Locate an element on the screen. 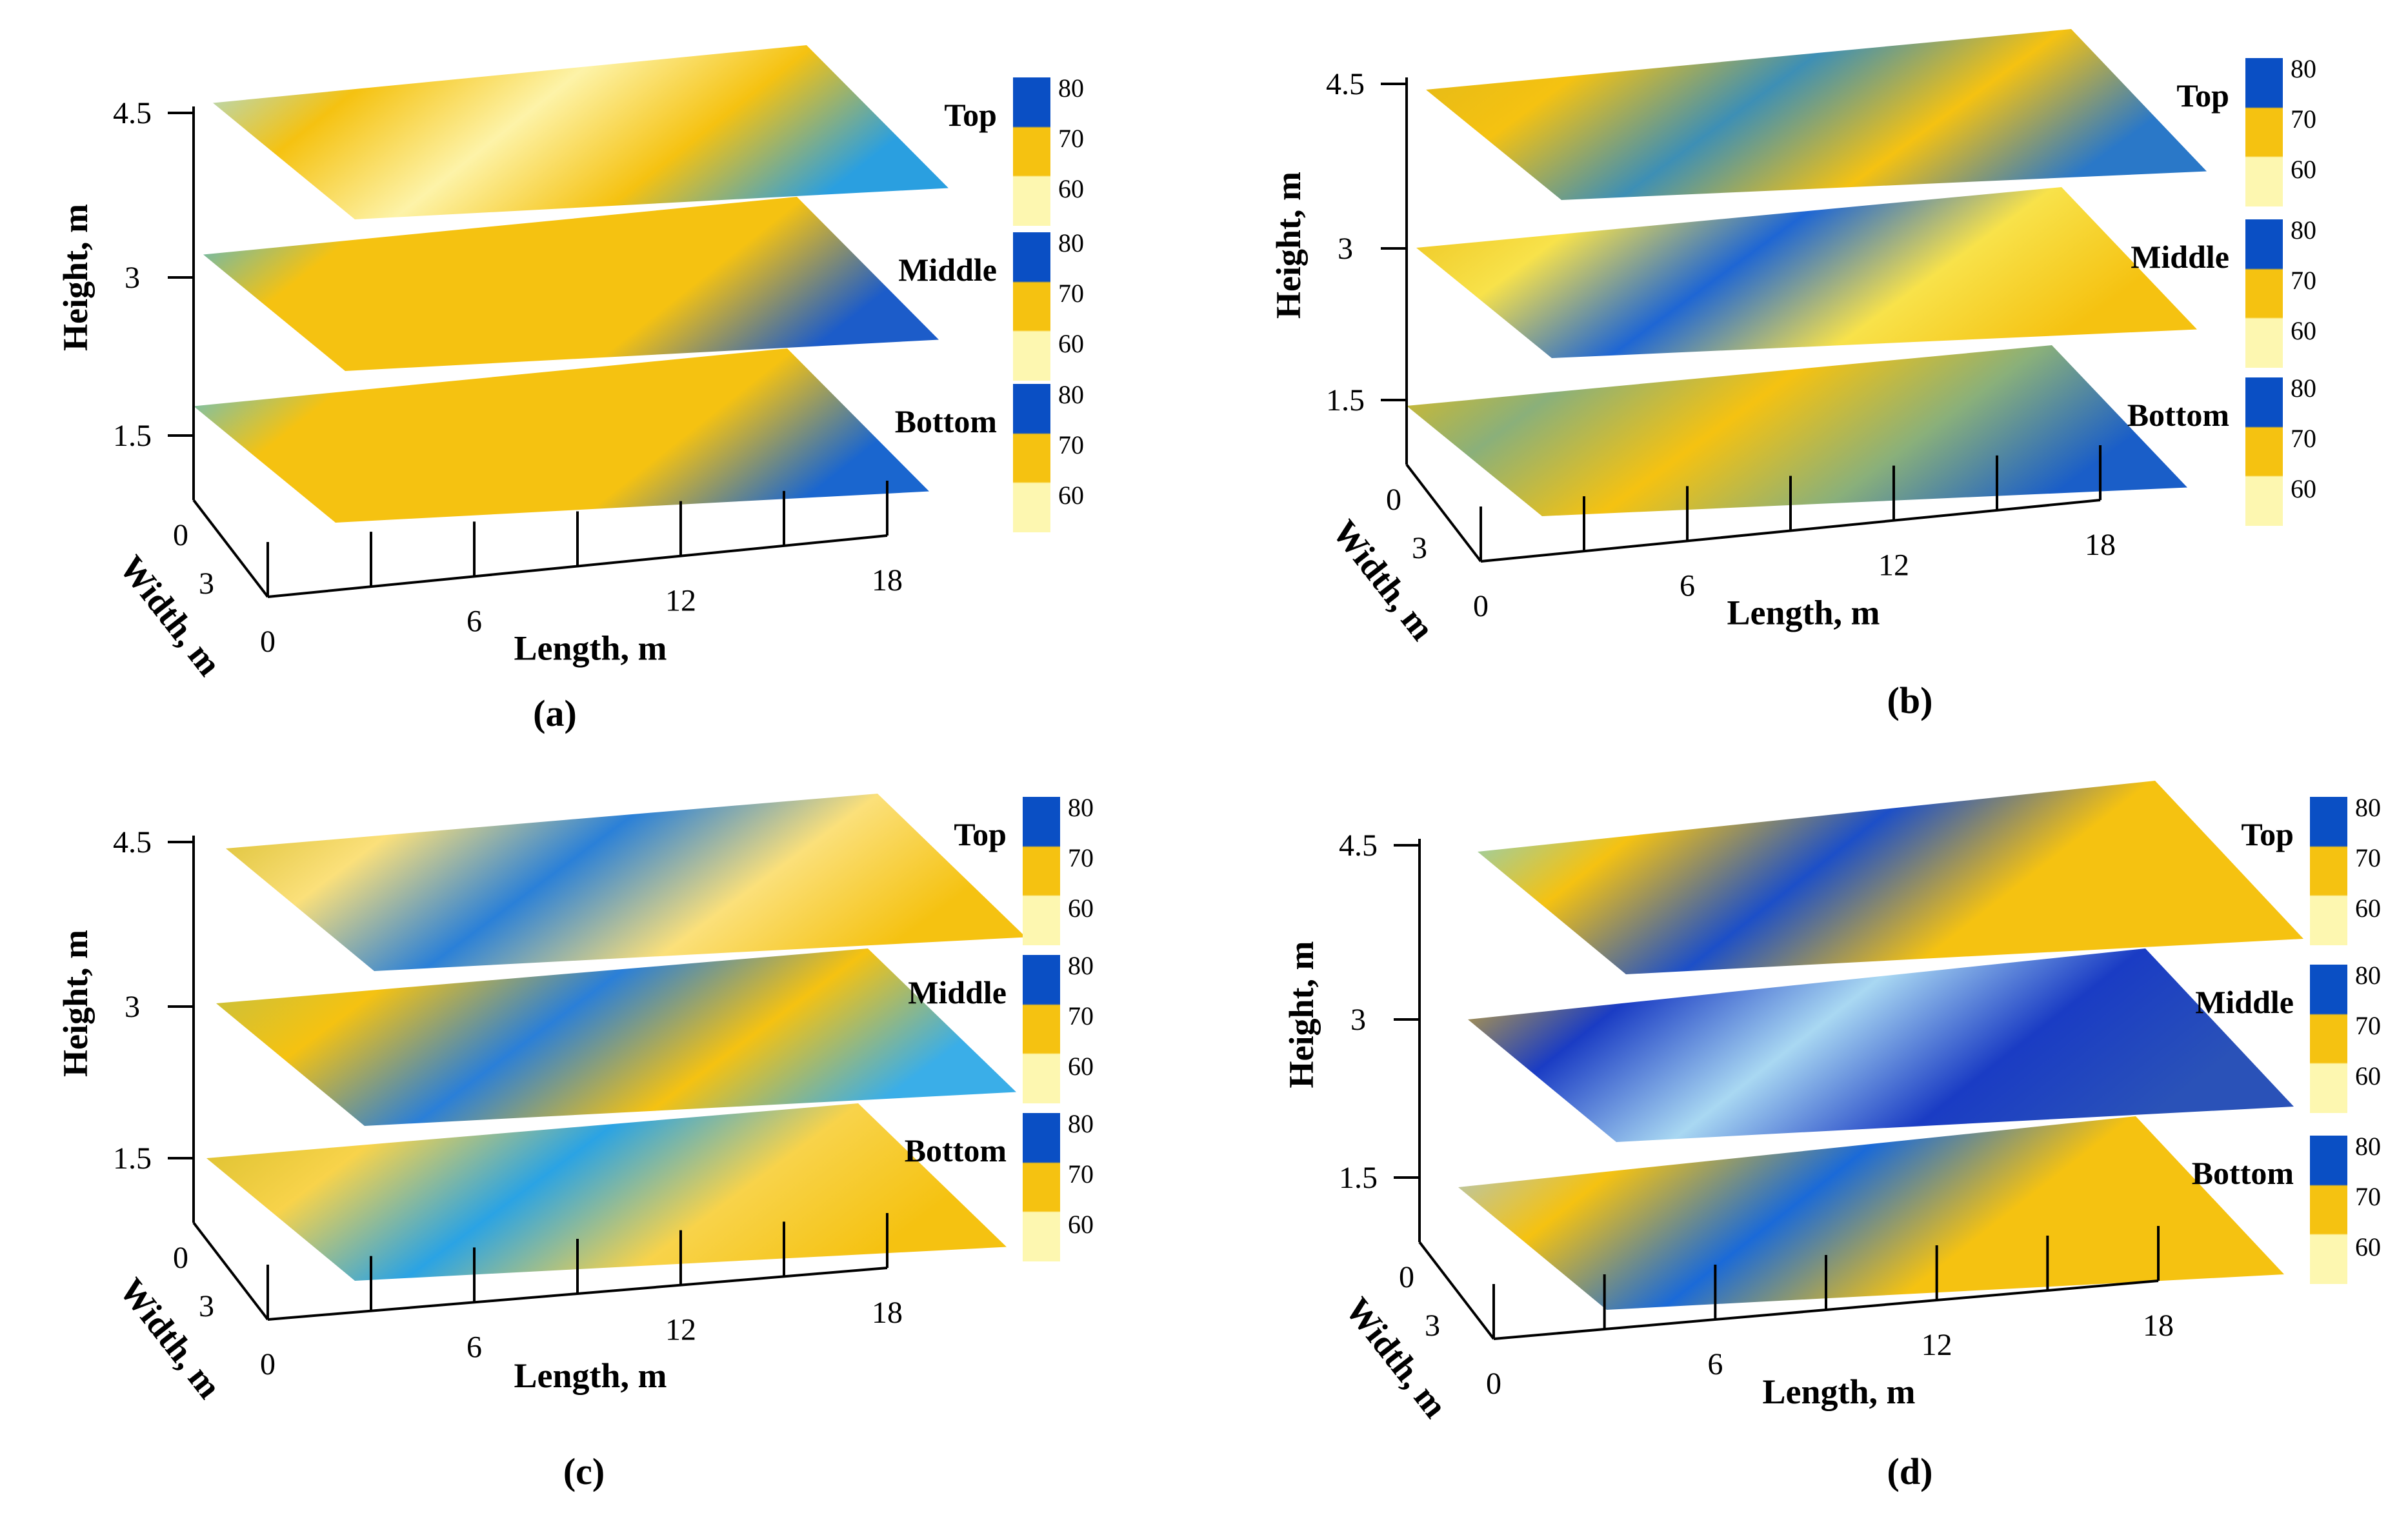 The height and width of the screenshot is (1515, 2408). panel-caption: (d) is located at coordinates (1910, 1471).